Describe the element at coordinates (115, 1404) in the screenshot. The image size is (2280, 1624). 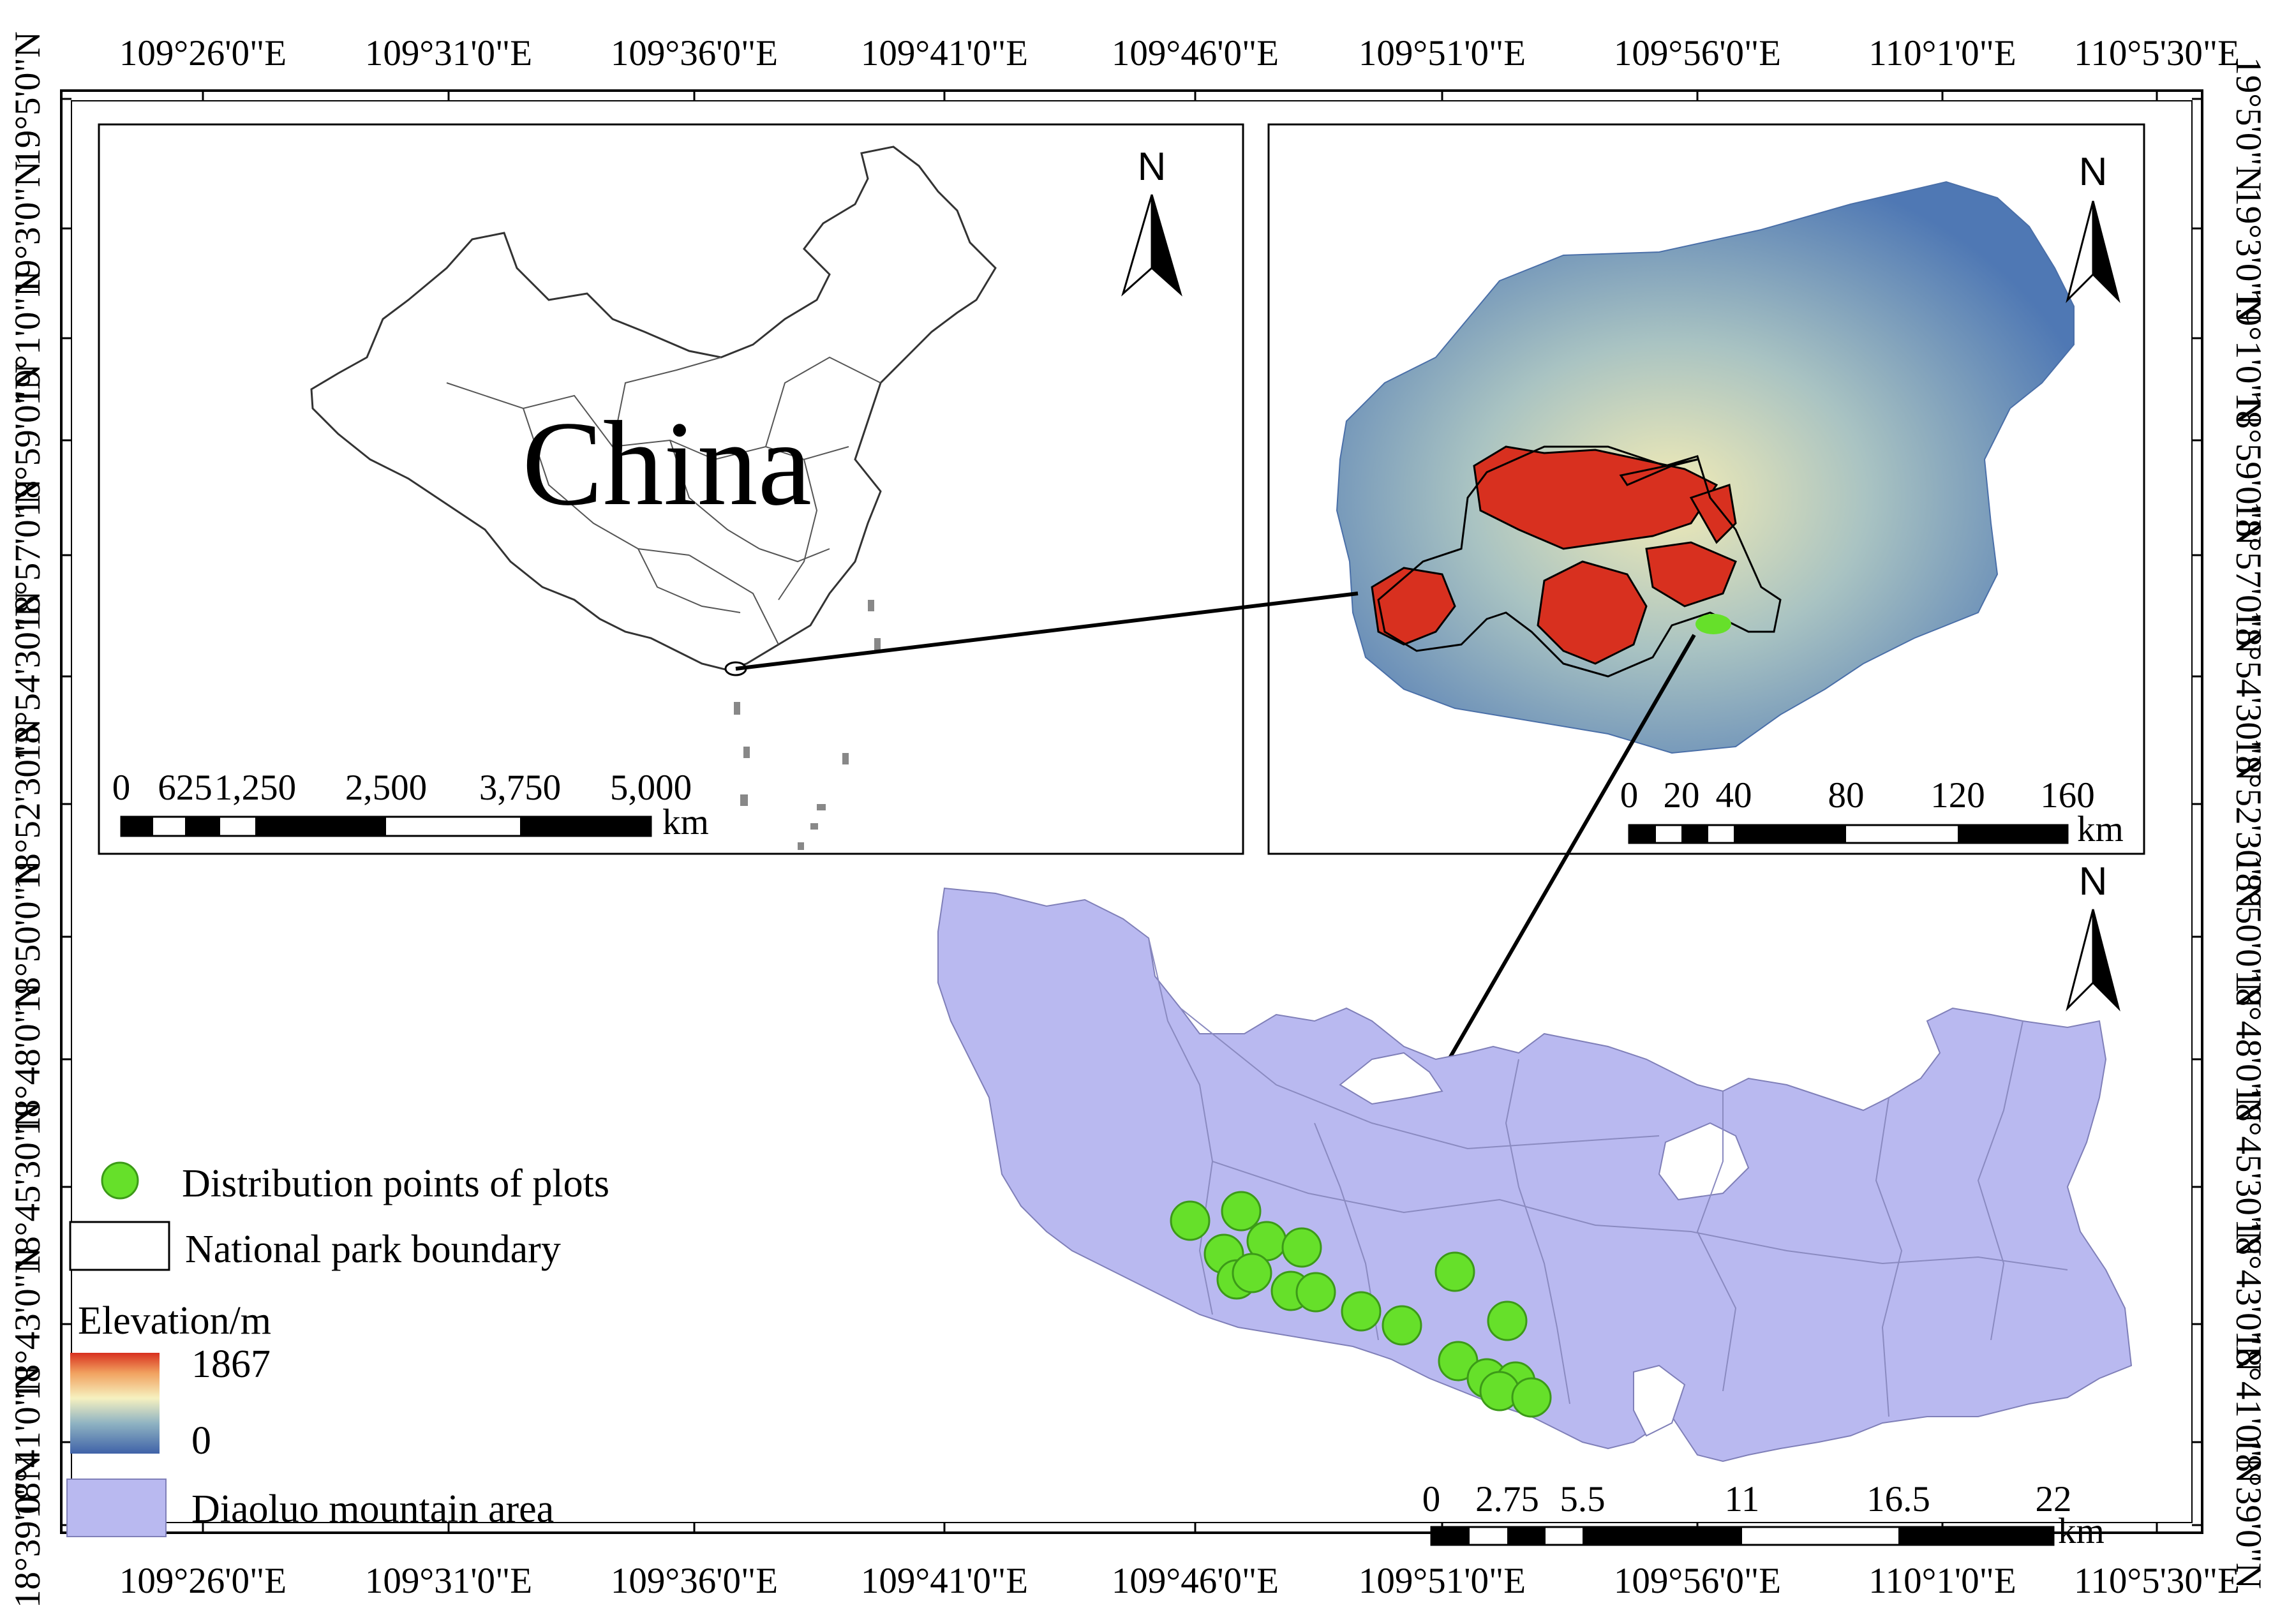
I see `legend-elevation-ramp` at that location.